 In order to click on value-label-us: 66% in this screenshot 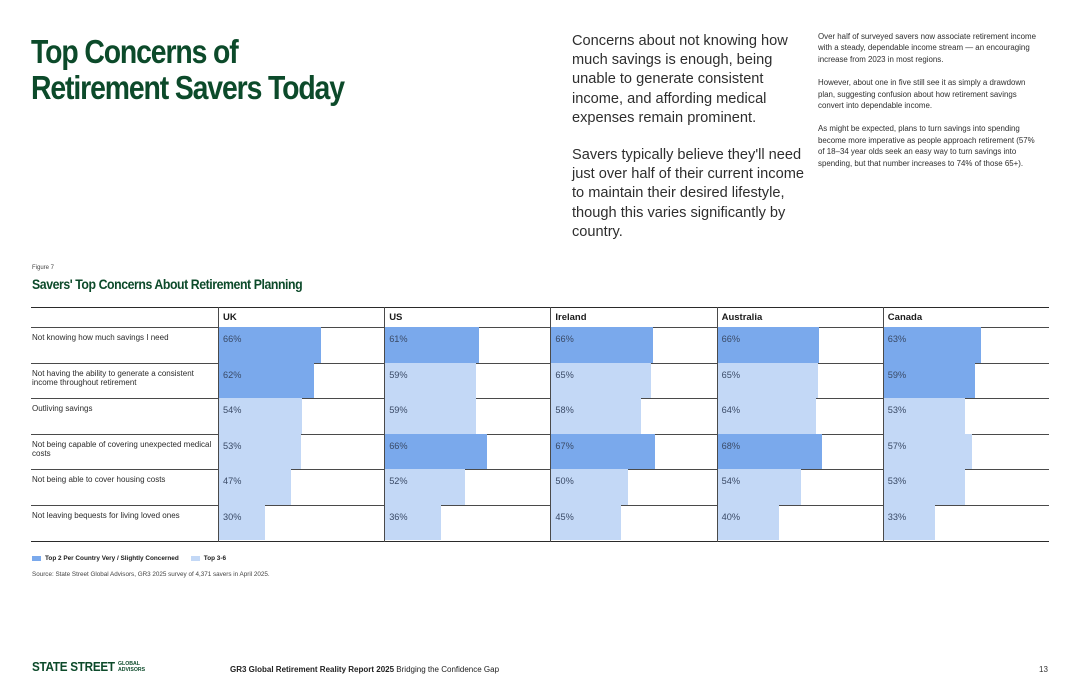, I will do `click(398, 445)`.